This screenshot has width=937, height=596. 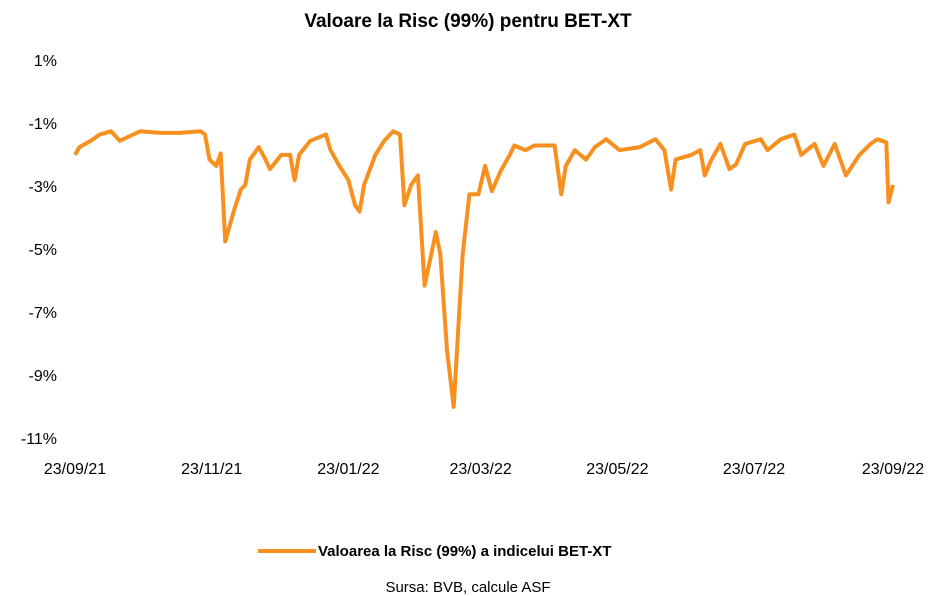 I want to click on x-tick-label: 23/05/22, so click(x=617, y=469).